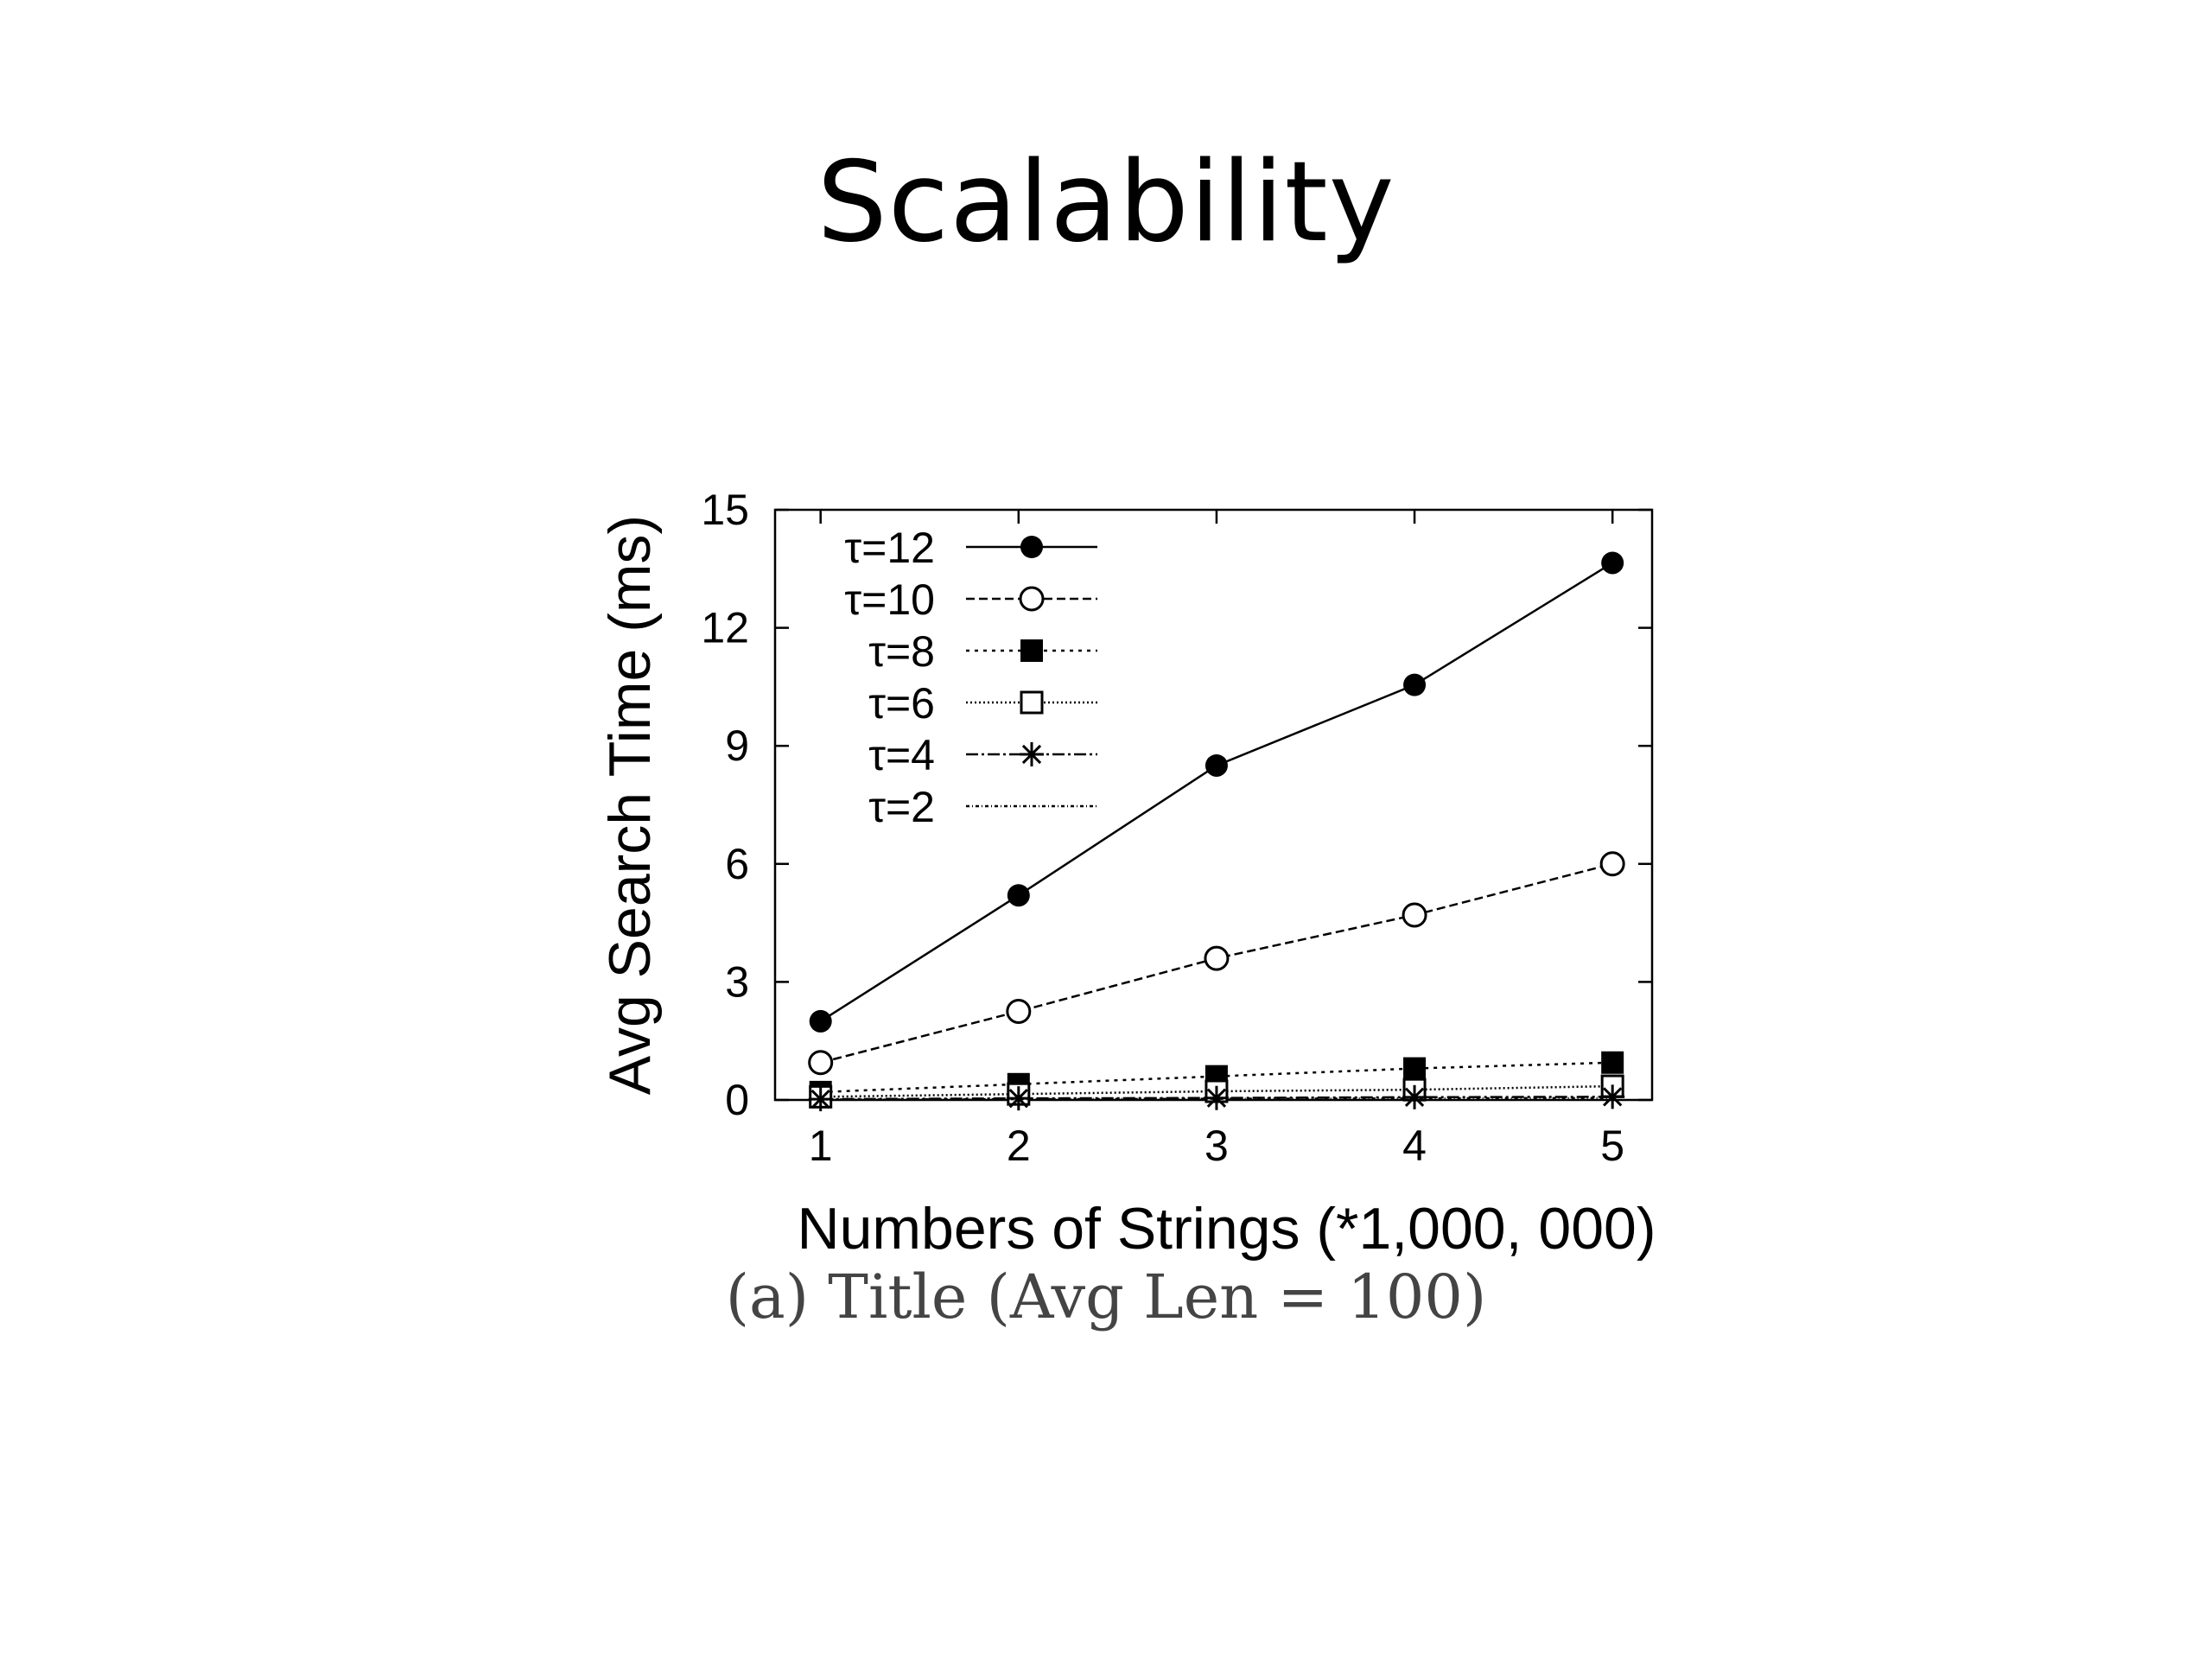 The height and width of the screenshot is (1659, 2212). Describe the element at coordinates (901, 703) in the screenshot. I see `legend-label: τ=6` at that location.